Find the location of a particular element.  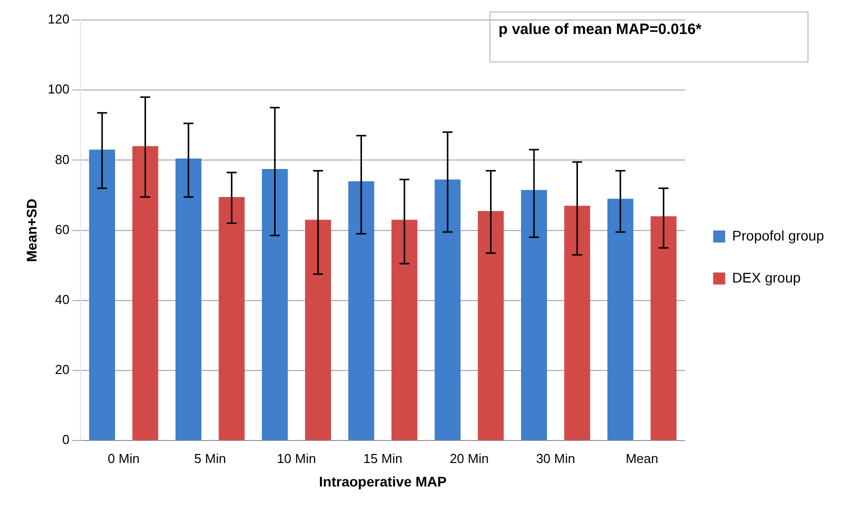

legend-label: DEX group is located at coordinates (766, 277).